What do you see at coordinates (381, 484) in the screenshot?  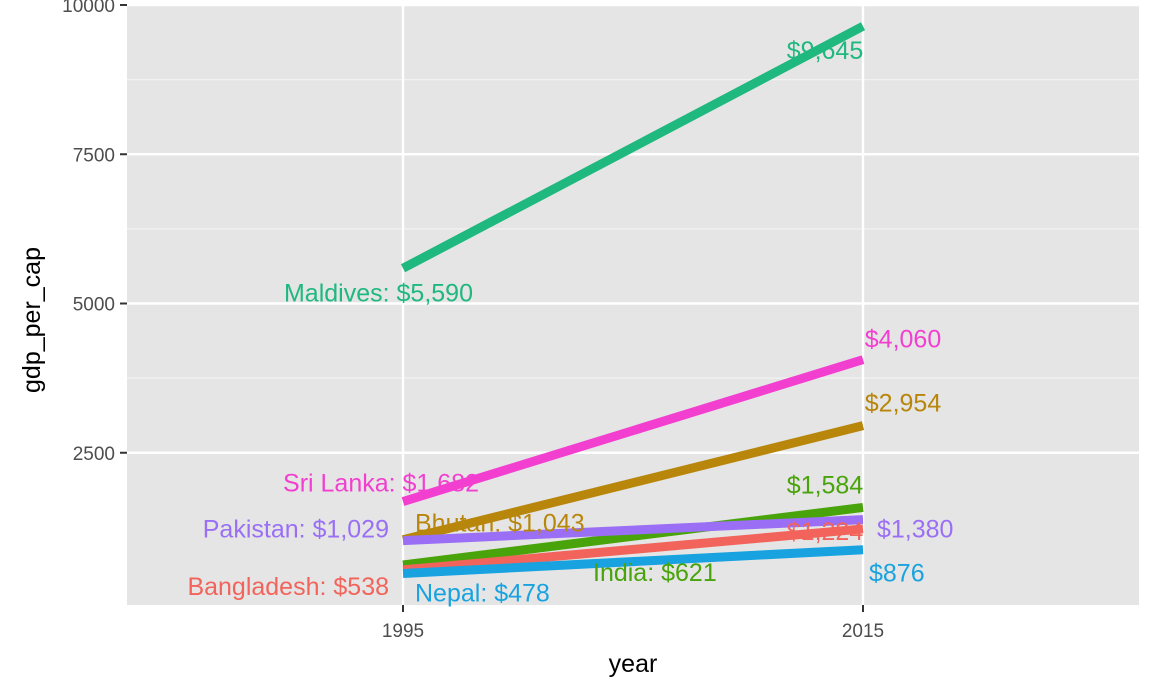 I see `start-label-sri-lanka: Sri Lanka: $1,682` at bounding box center [381, 484].